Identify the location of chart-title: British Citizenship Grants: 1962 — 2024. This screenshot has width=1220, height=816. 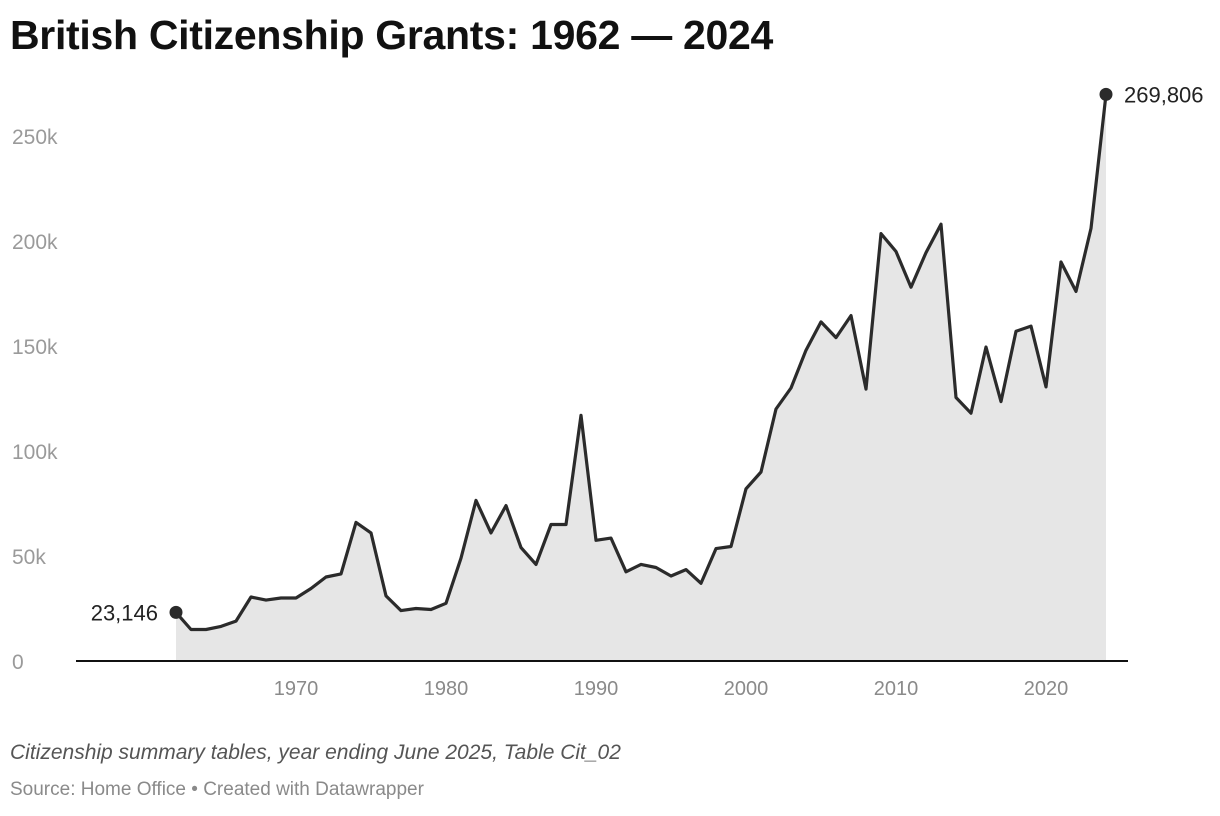
(391, 35).